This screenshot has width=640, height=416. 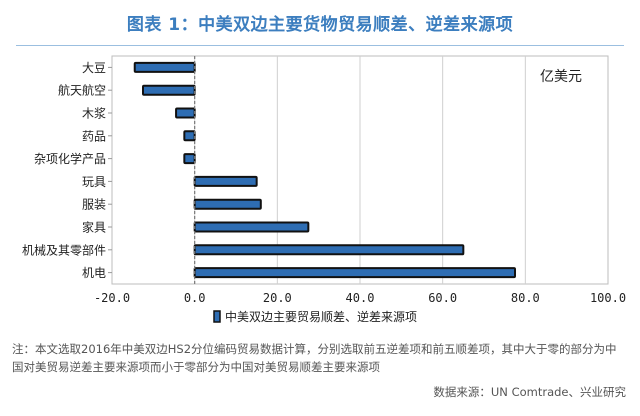 I want to click on unit-label: 亿美元, so click(x=561, y=77).